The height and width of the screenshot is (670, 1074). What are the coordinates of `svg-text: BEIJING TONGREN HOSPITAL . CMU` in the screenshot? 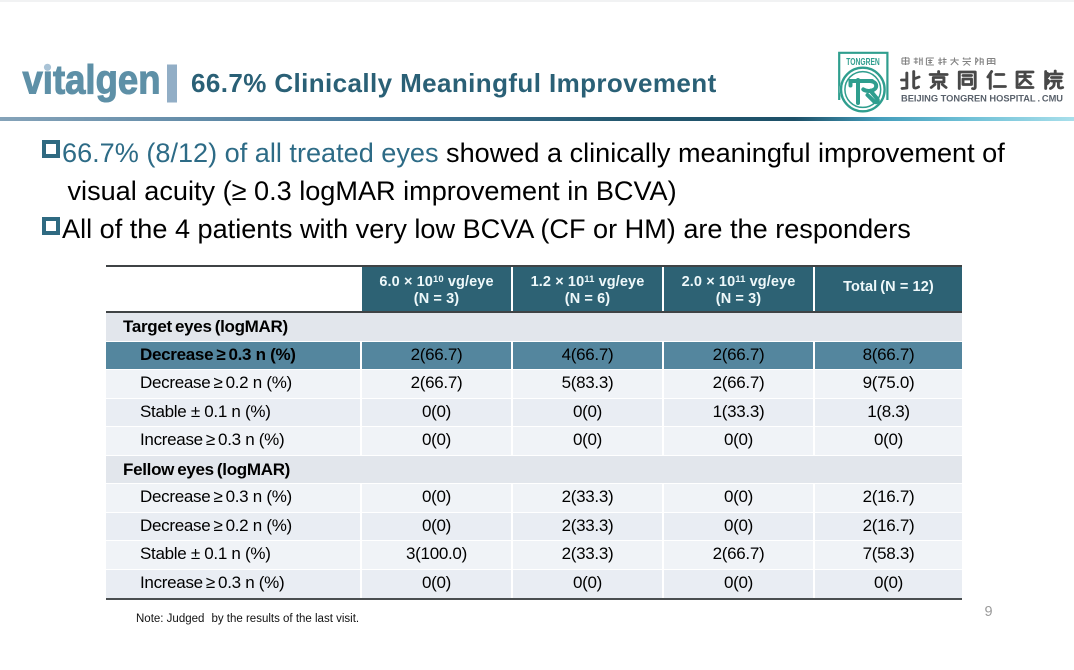 It's located at (982, 98).